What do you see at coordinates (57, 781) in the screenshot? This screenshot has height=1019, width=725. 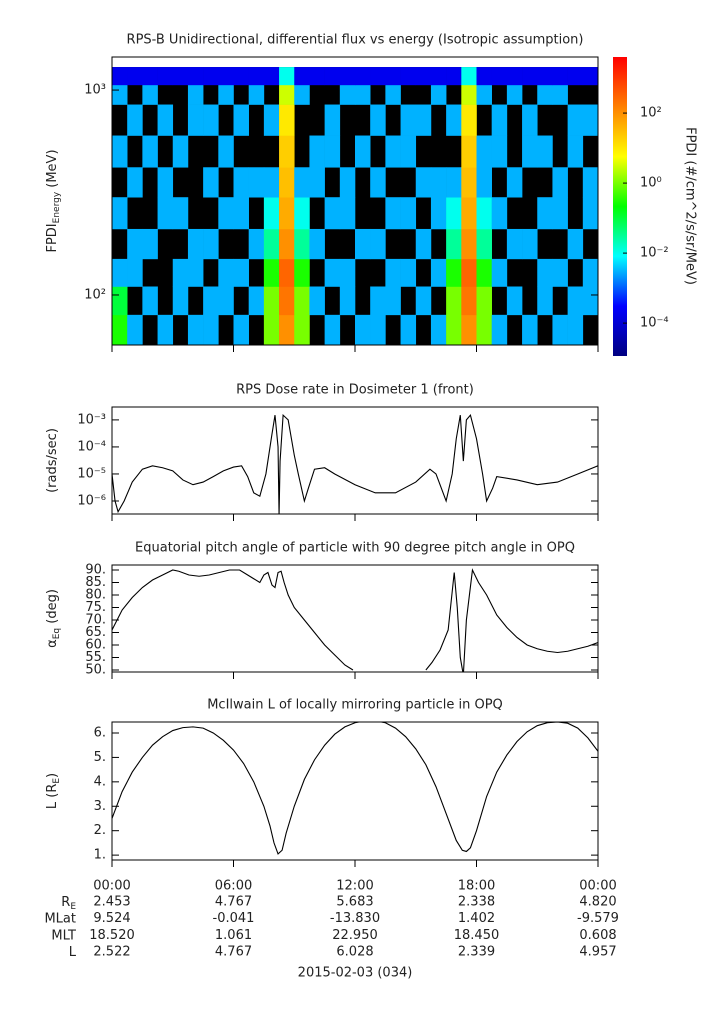 I see `y-axis-label-part: E` at bounding box center [57, 781].